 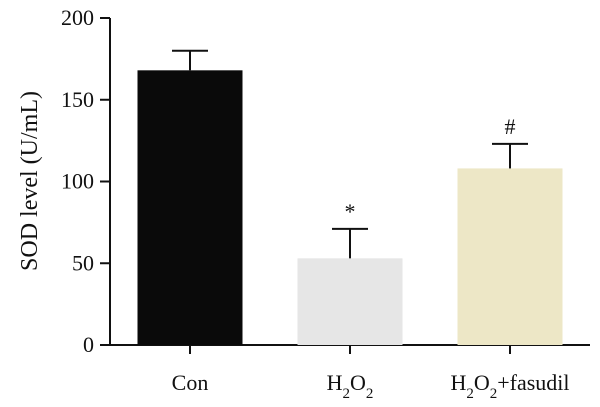 What do you see at coordinates (77, 99) in the screenshot?
I see `y-tick-label: 150` at bounding box center [77, 99].